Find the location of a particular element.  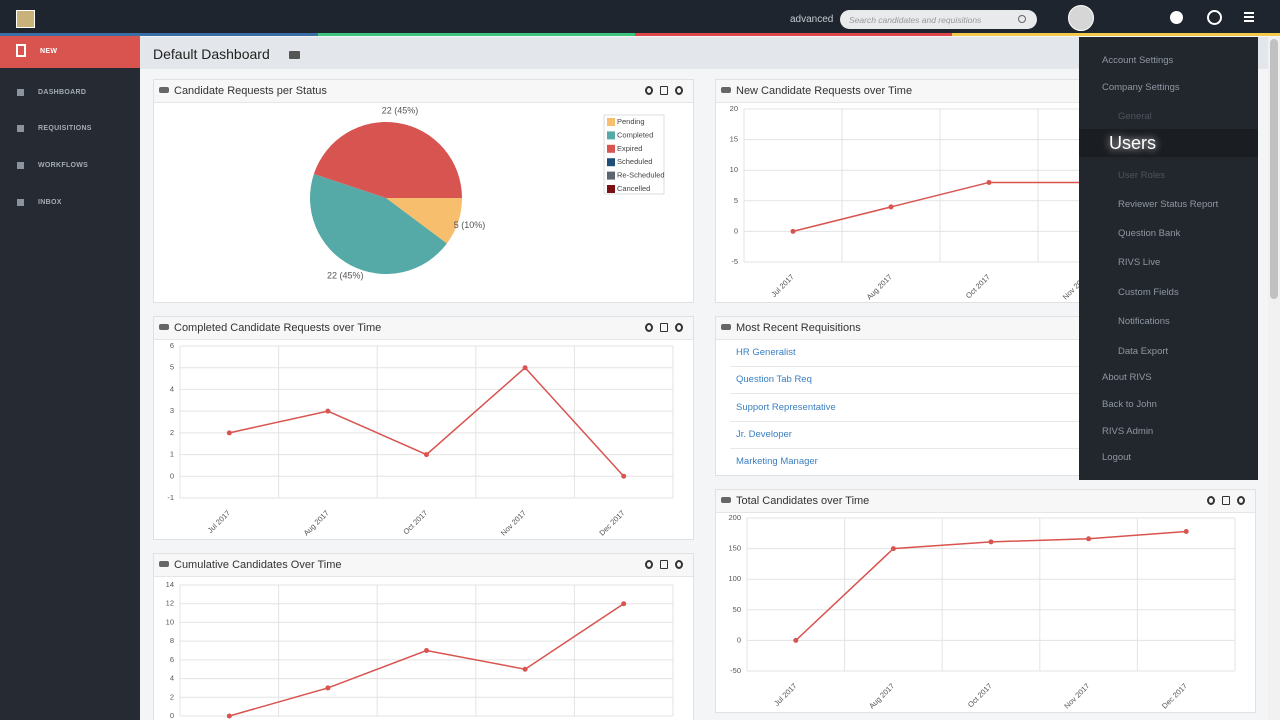

slice-label: 22 (45%) is located at coordinates (400, 111).